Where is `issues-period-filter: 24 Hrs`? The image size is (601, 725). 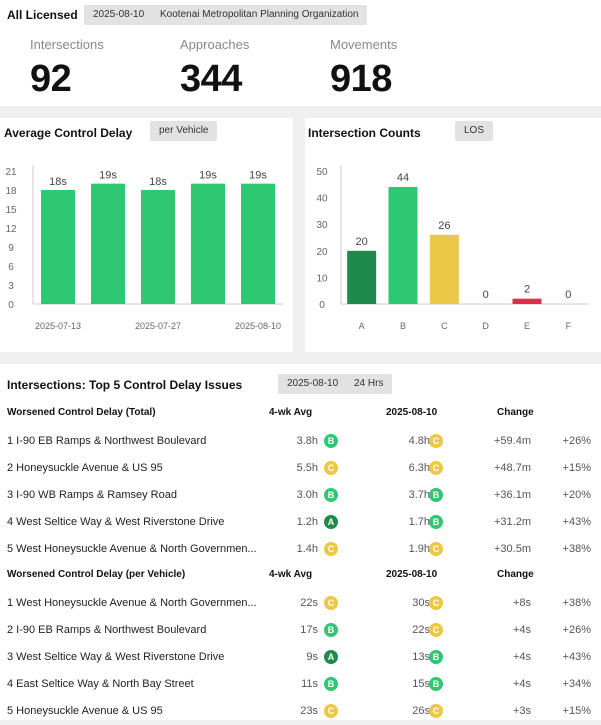 issues-period-filter: 24 Hrs is located at coordinates (369, 384).